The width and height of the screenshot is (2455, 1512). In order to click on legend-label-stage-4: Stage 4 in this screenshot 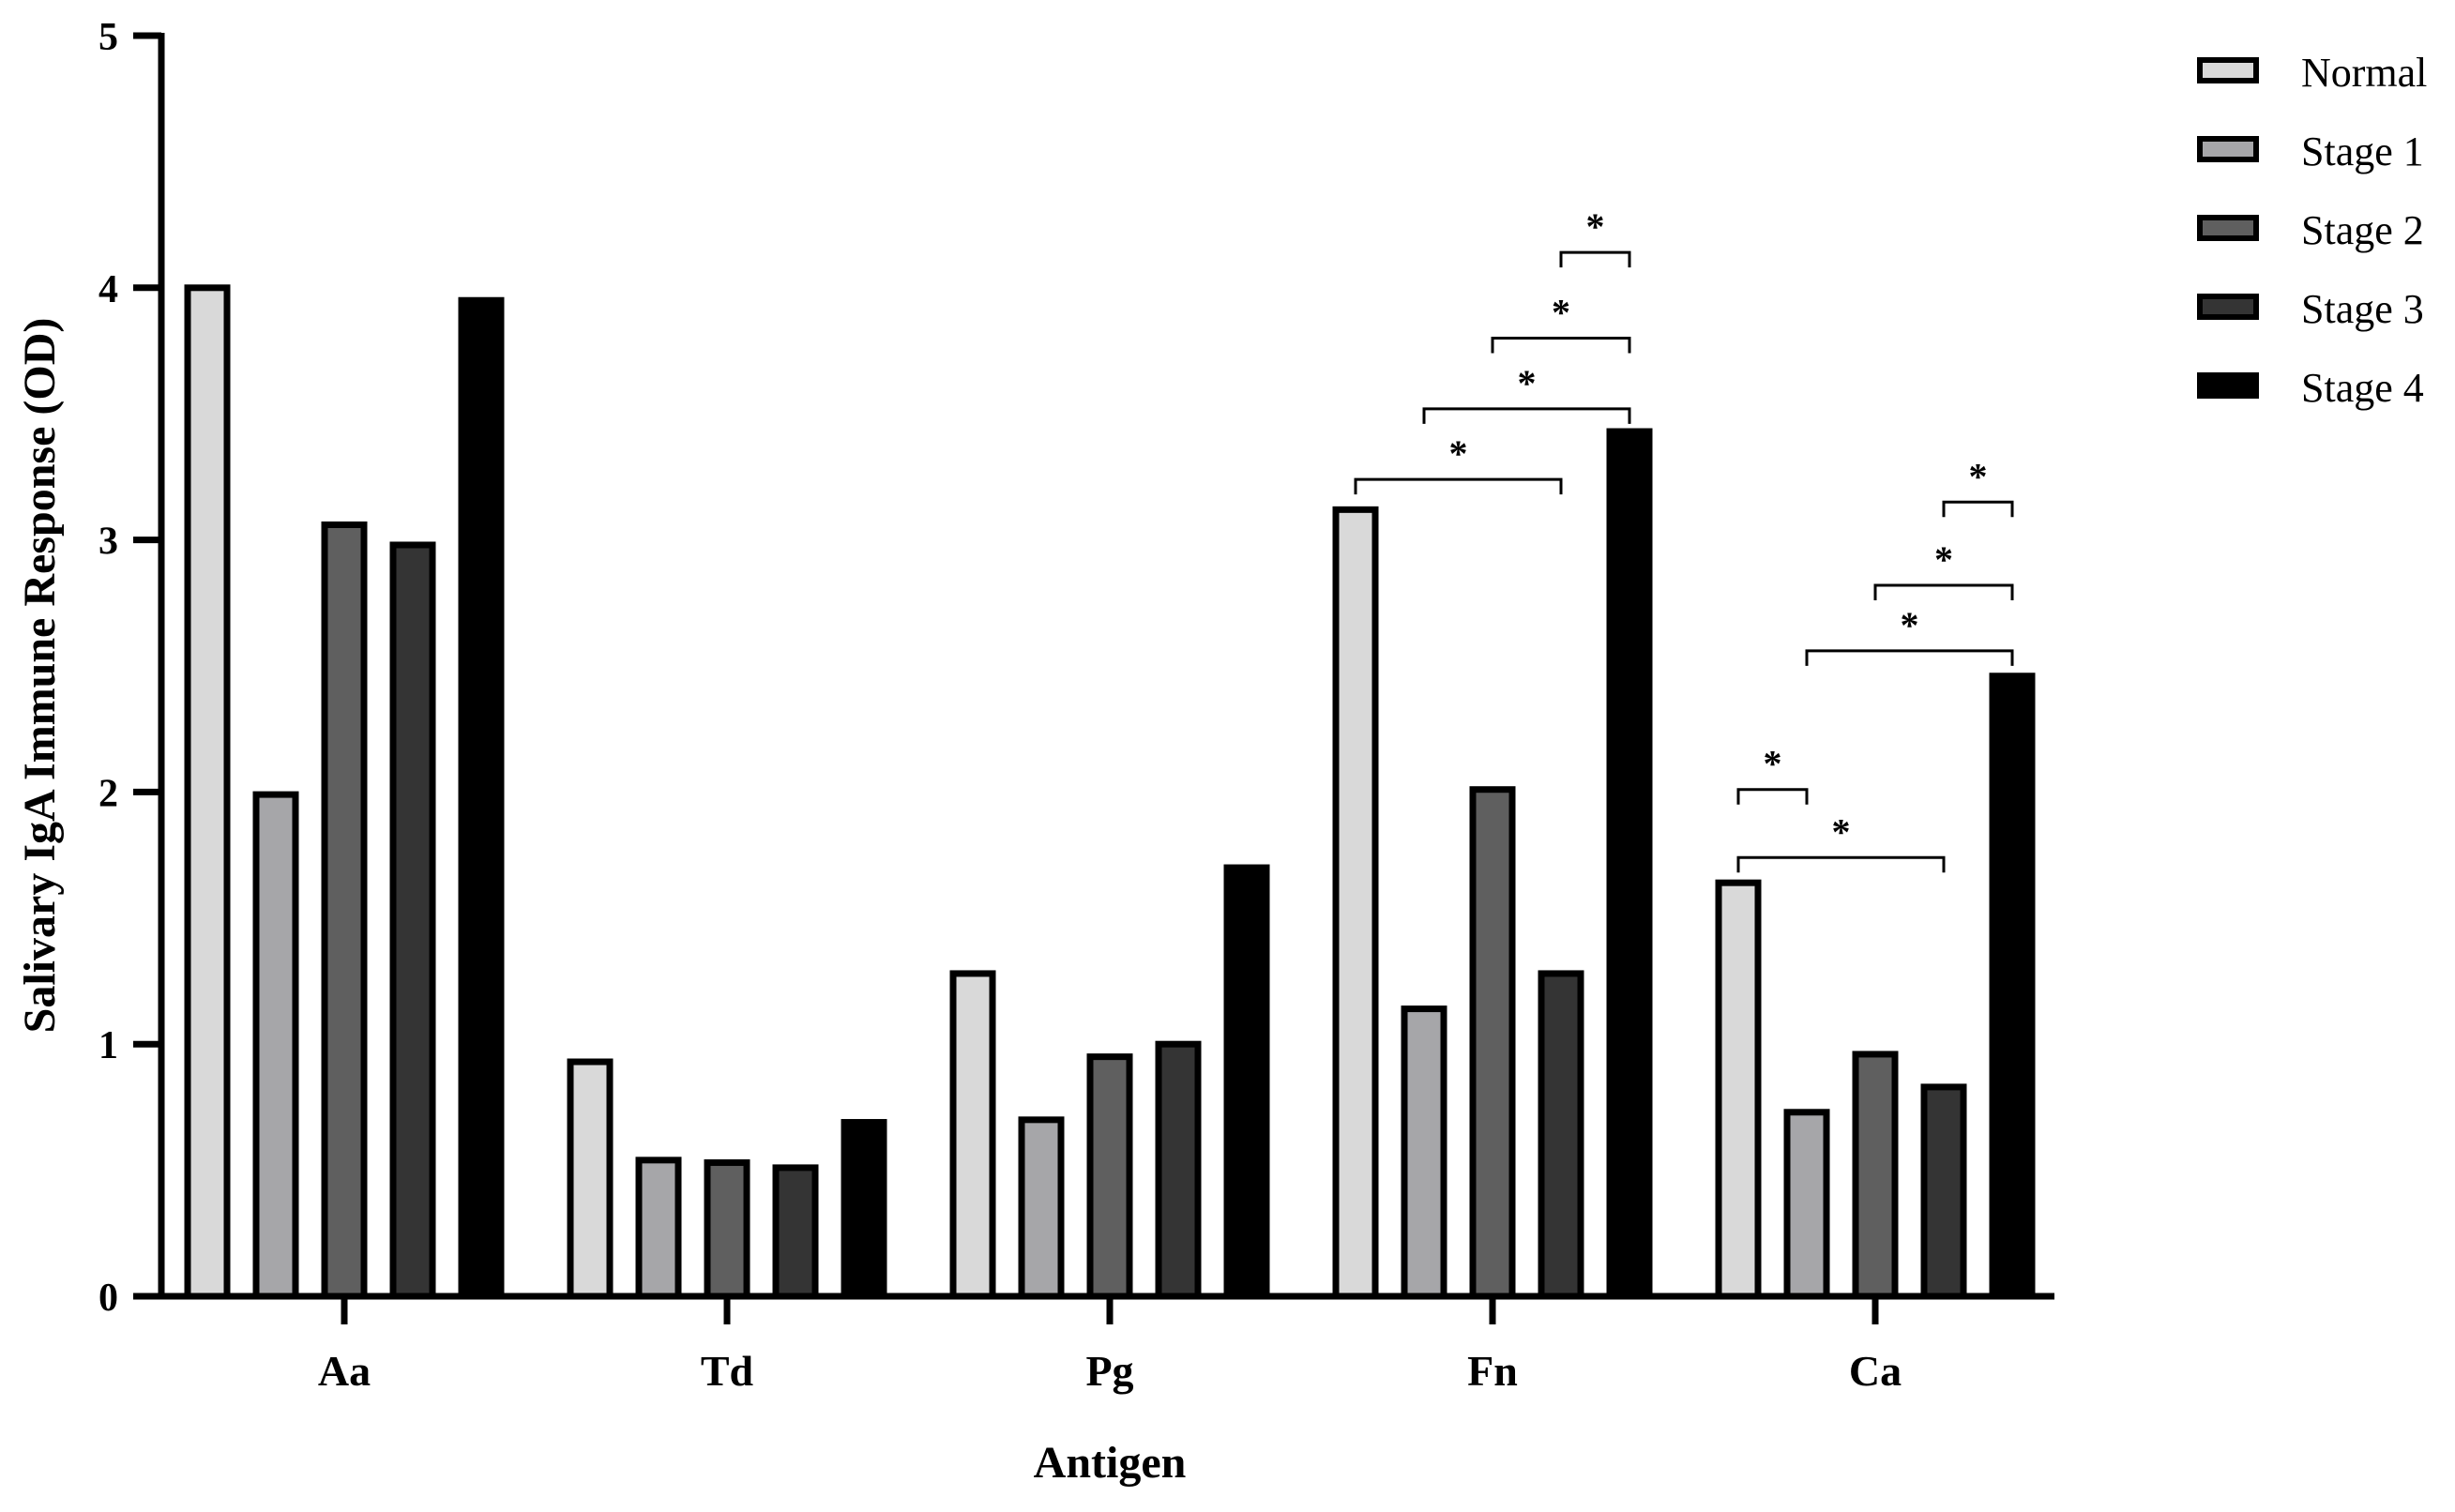, I will do `click(2362, 388)`.